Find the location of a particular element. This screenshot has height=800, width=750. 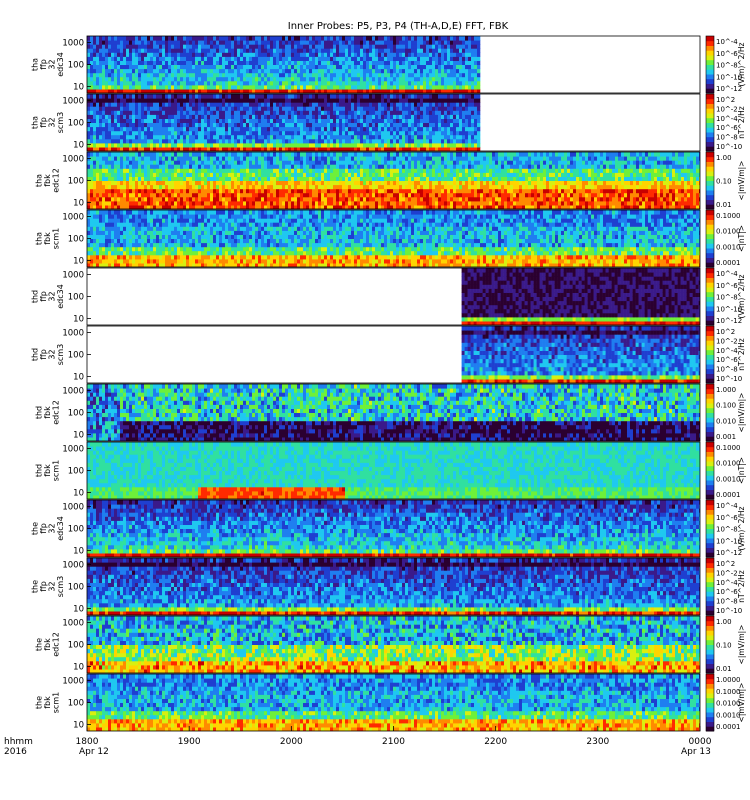

colorbar-tick-label: 0.100 is located at coordinates (726, 406).